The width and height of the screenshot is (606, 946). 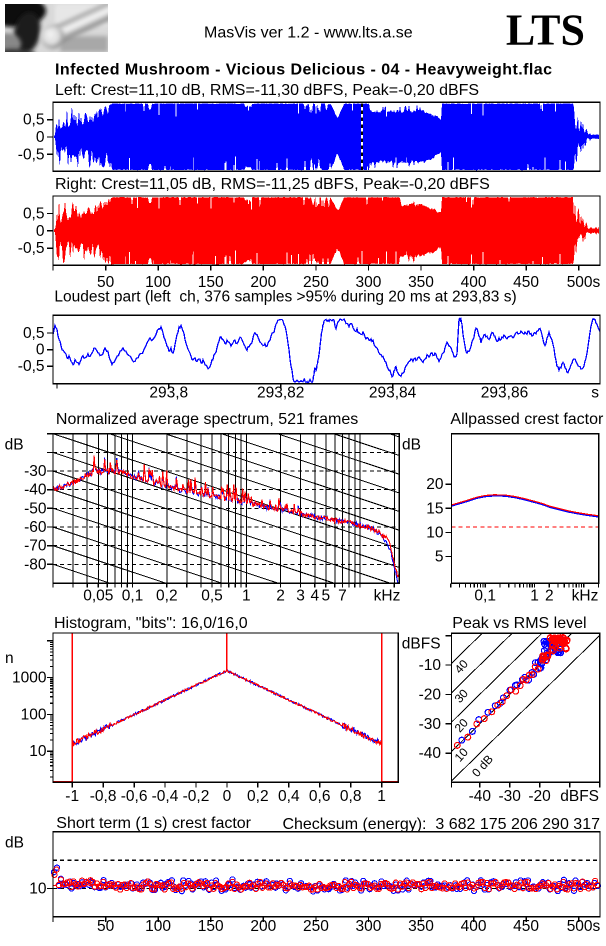 What do you see at coordinates (153, 823) in the screenshot?
I see `svg-text: Short term (1 s) crest factor` at bounding box center [153, 823].